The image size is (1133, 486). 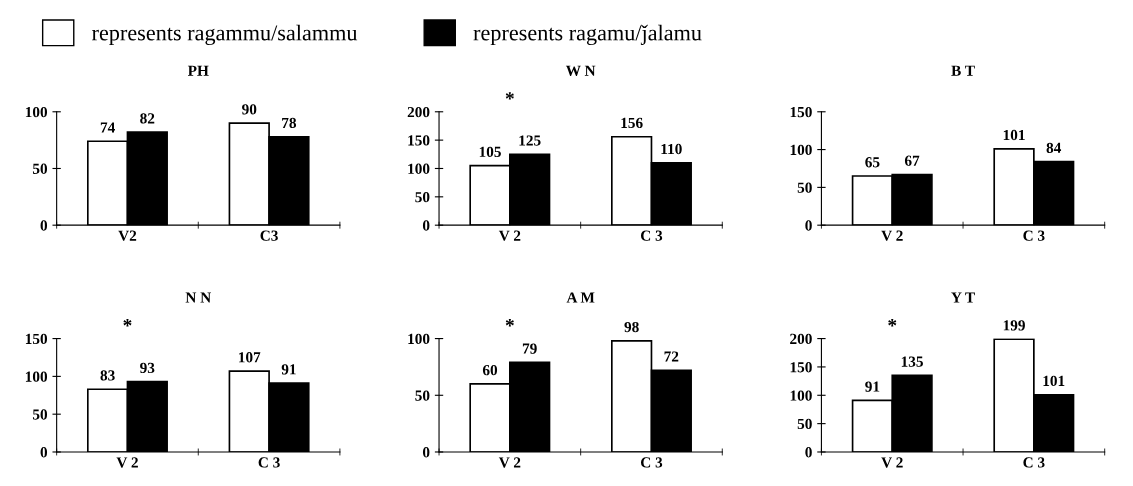 I want to click on data-label: 93, so click(x=147, y=368).